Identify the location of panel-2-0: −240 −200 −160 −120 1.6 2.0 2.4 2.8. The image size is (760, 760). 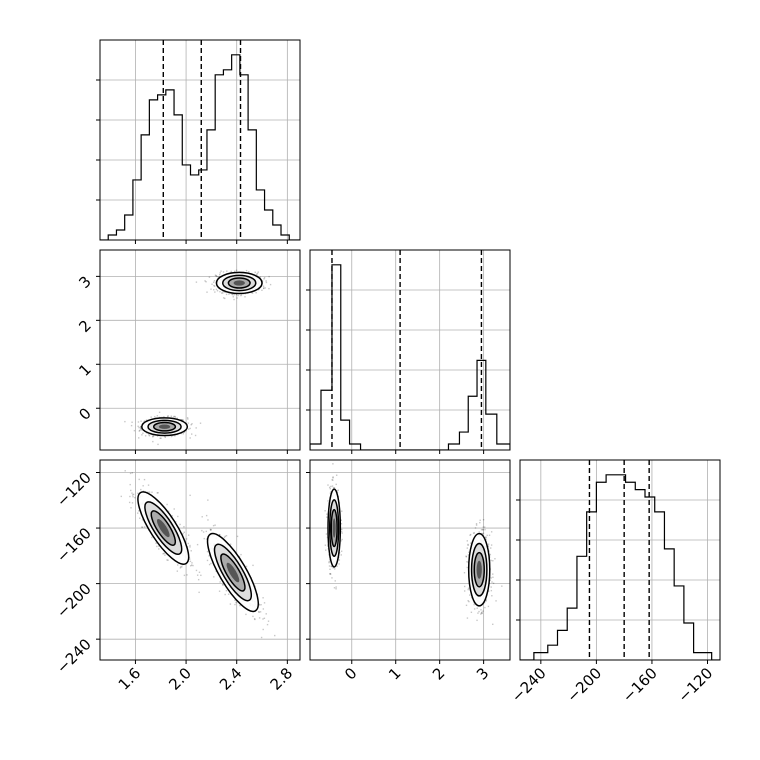
(177, 576).